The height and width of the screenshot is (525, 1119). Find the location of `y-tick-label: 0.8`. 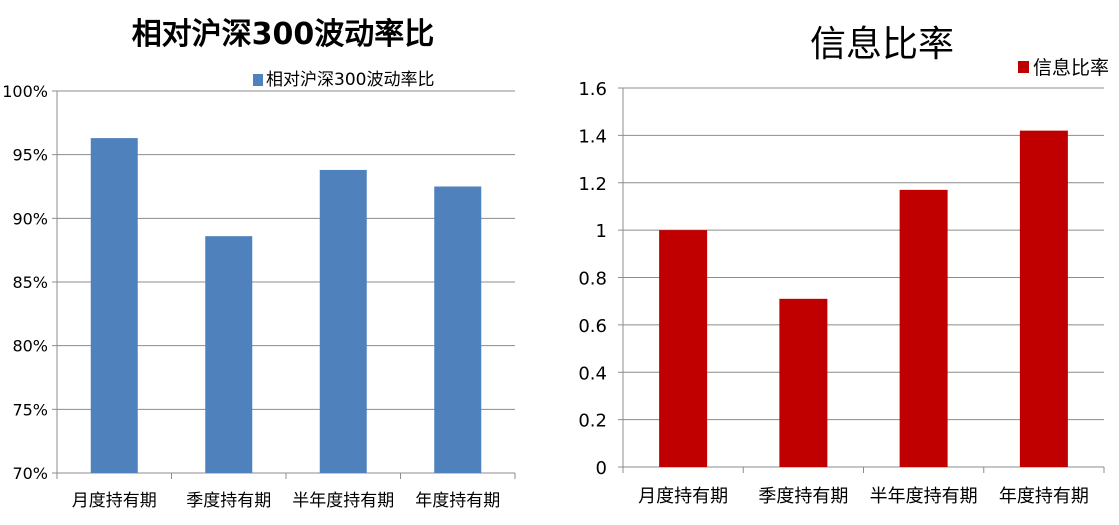

y-tick-label: 0.8 is located at coordinates (592, 279).